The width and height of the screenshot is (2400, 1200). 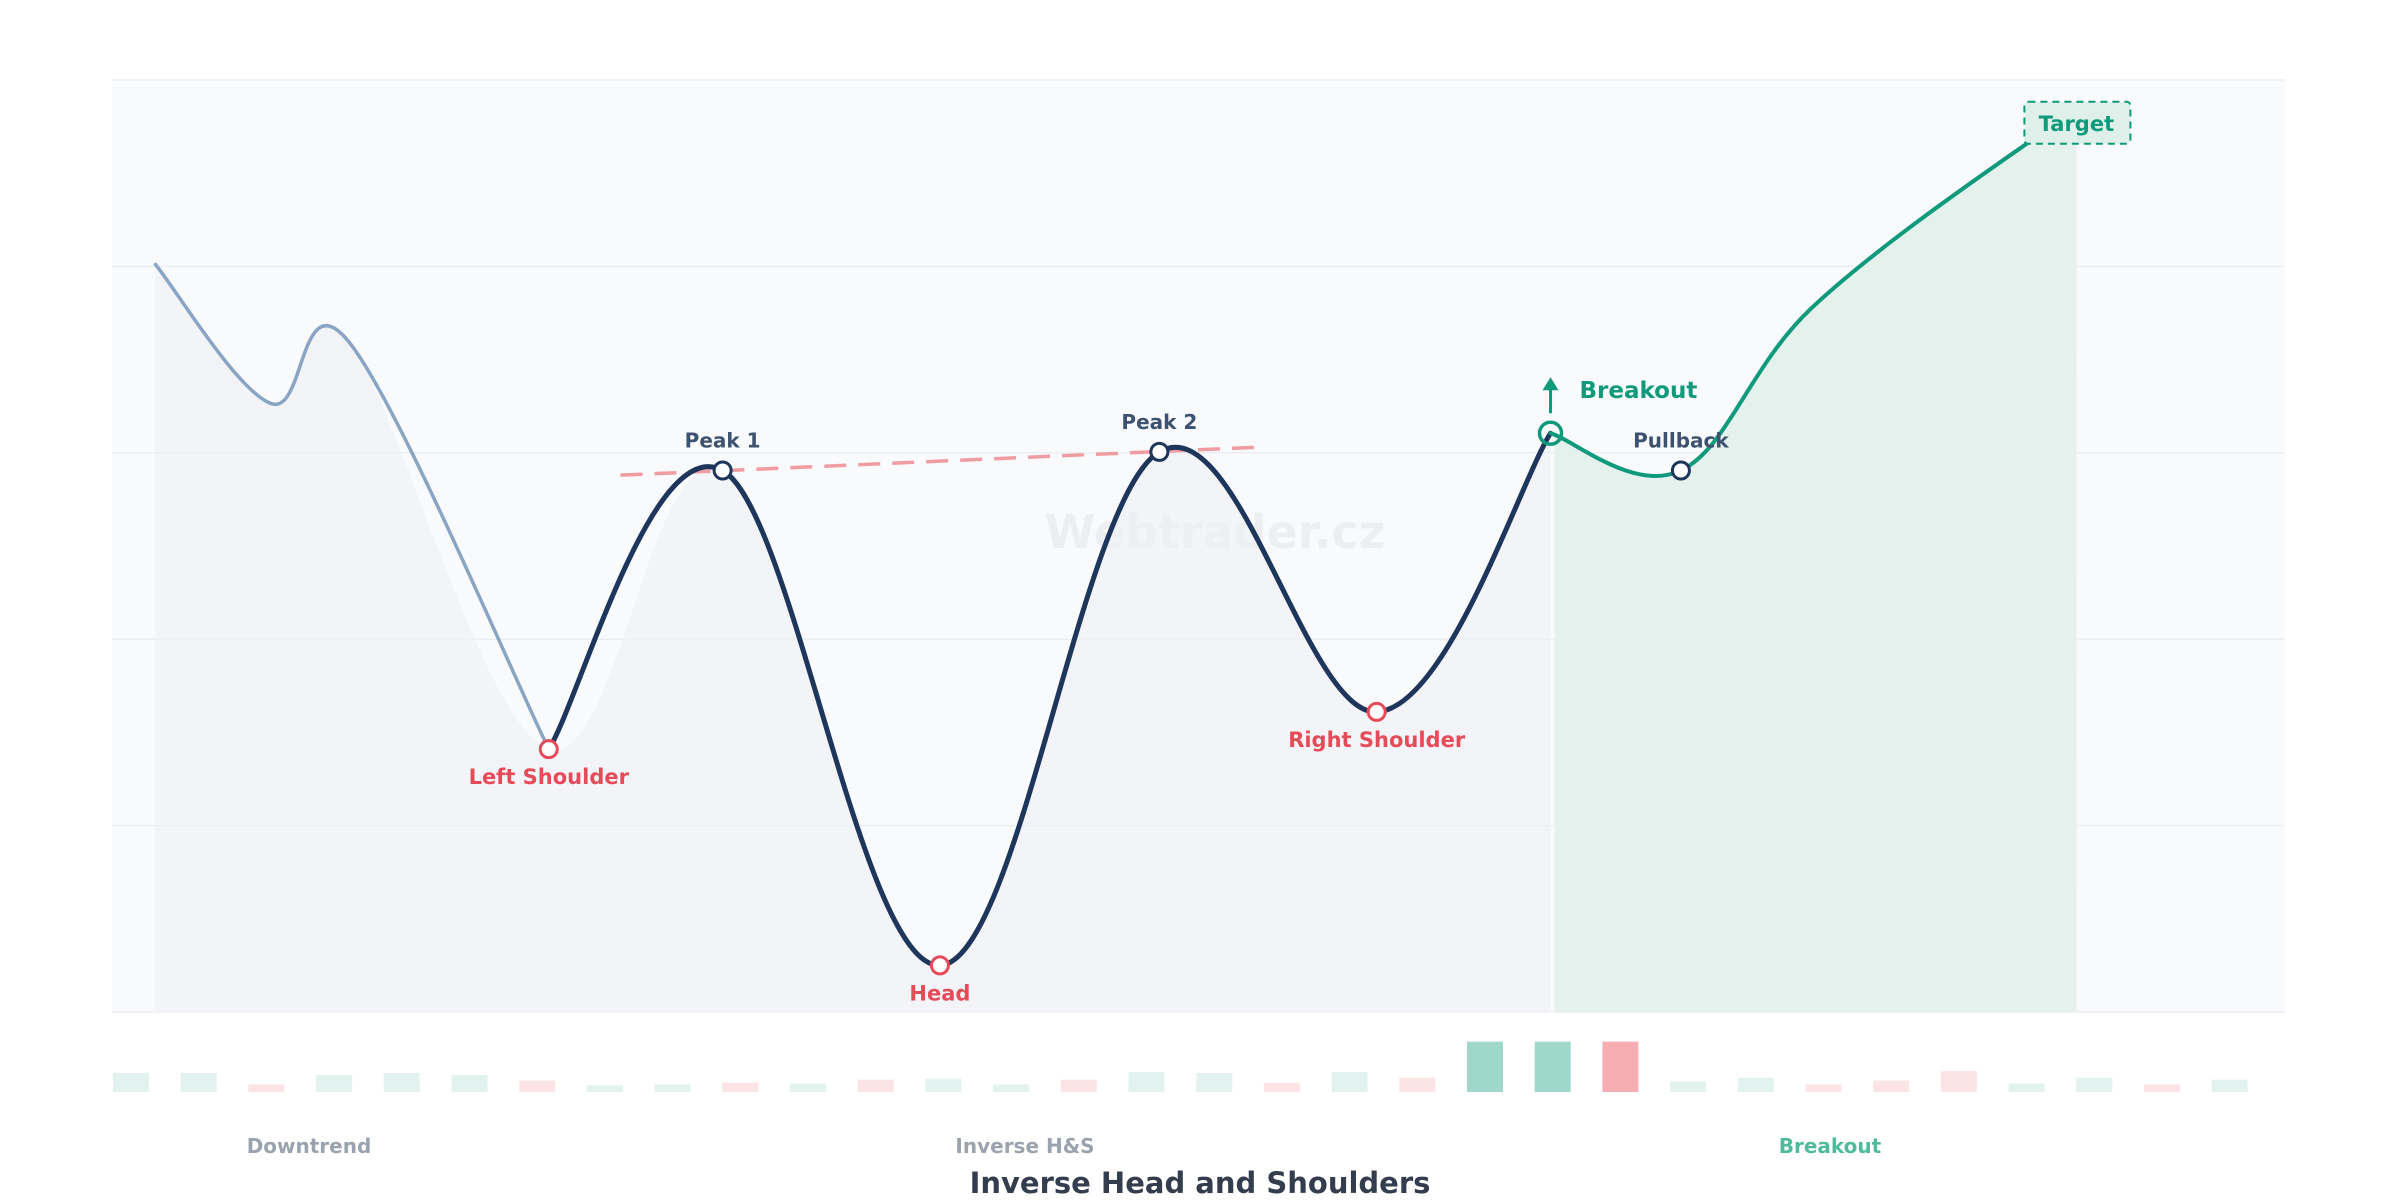 I want to click on label-pullback: Pullback, so click(x=1681, y=441).